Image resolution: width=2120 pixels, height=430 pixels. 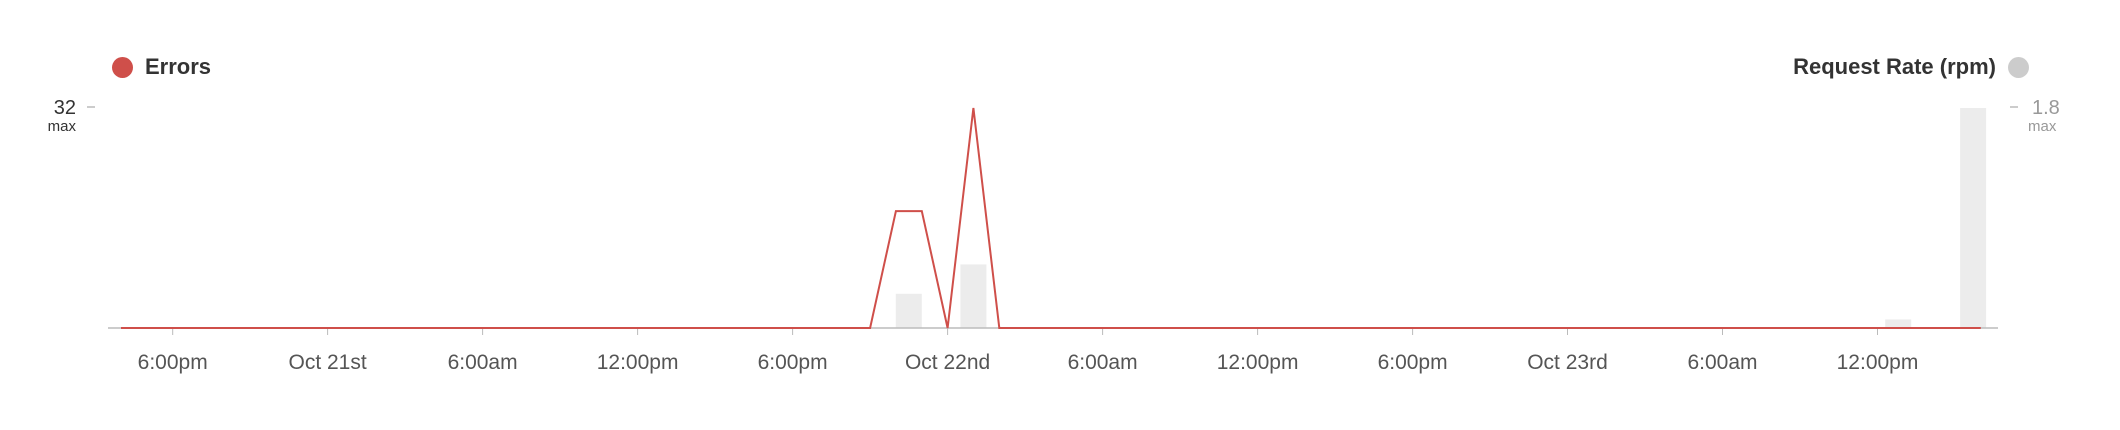 I want to click on left-axis-max-value: 32, so click(x=65, y=108).